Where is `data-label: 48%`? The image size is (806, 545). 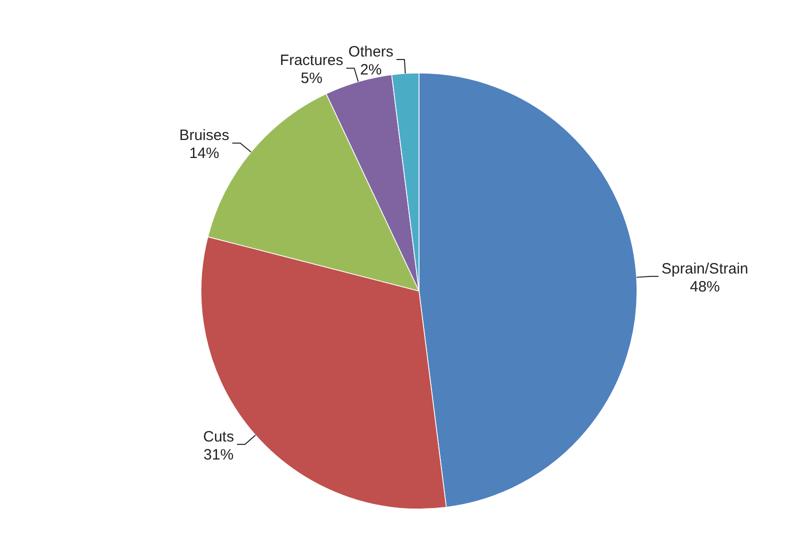
data-label: 48% is located at coordinates (705, 287).